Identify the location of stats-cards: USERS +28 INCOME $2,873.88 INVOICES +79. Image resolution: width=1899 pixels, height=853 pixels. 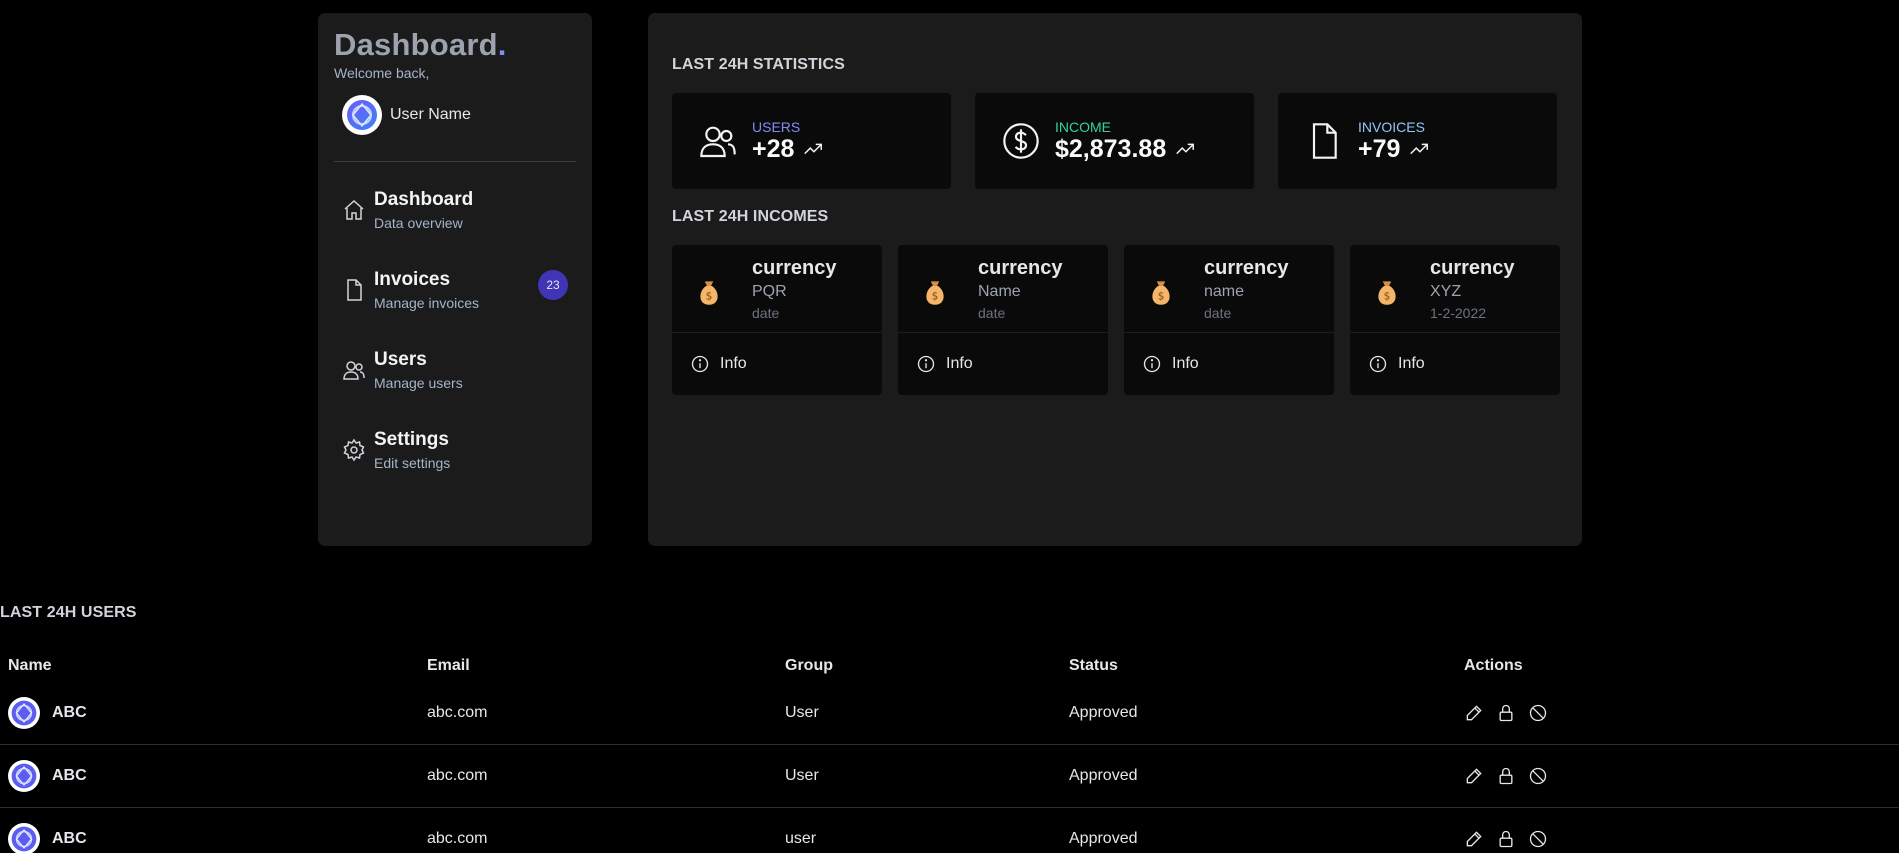
(1114, 141).